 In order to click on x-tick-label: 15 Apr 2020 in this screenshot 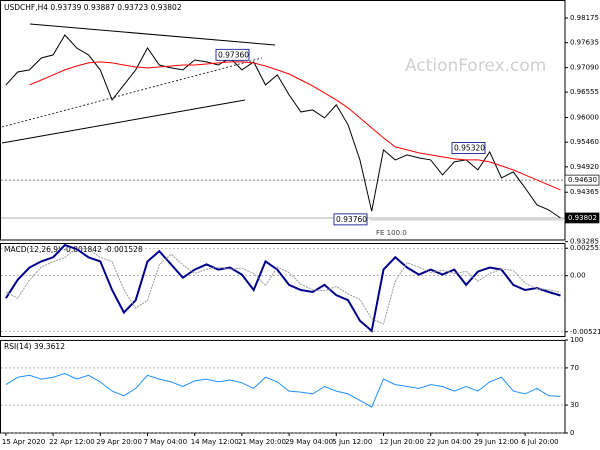, I will do `click(23, 442)`.